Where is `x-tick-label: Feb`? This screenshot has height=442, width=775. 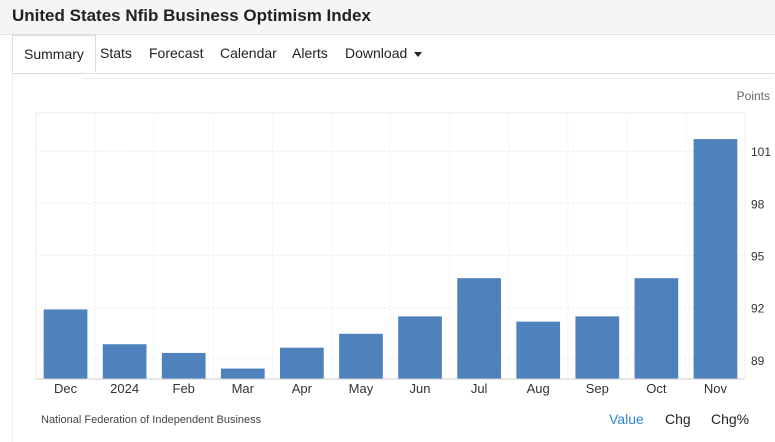
x-tick-label: Feb is located at coordinates (184, 388).